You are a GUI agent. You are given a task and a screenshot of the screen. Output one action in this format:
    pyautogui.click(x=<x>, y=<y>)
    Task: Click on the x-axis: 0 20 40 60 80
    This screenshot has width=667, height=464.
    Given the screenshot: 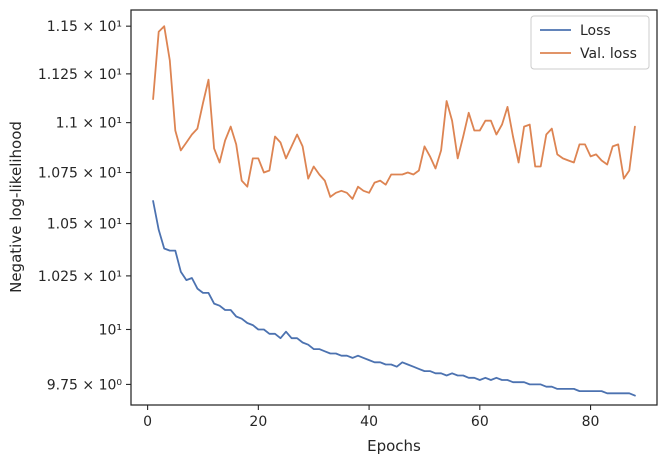 What is the action you would take?
    pyautogui.click(x=371, y=417)
    